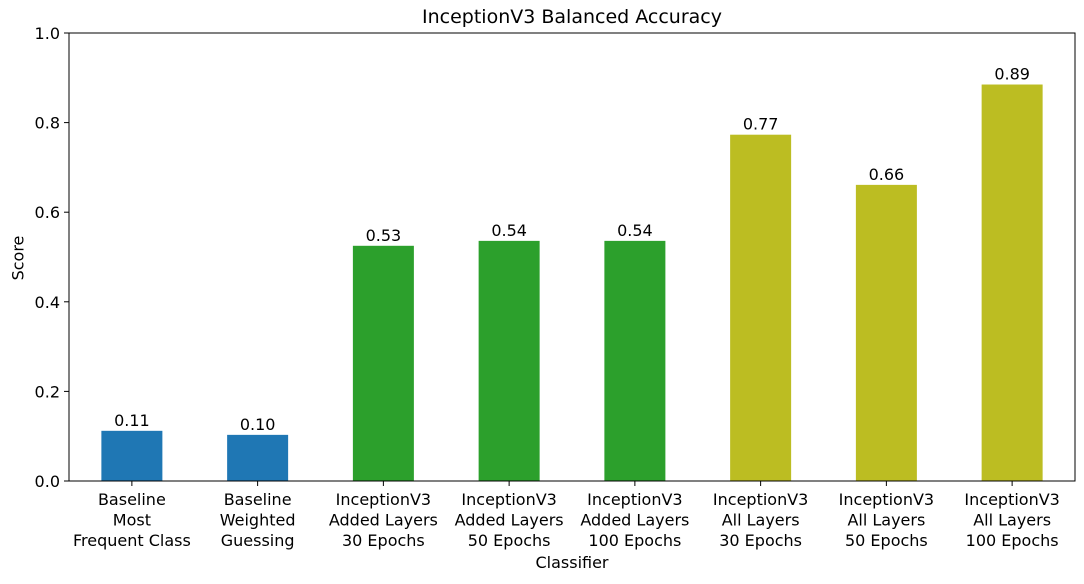 This screenshot has height=584, width=1084. I want to click on bar-value-label: 0.10, so click(258, 424).